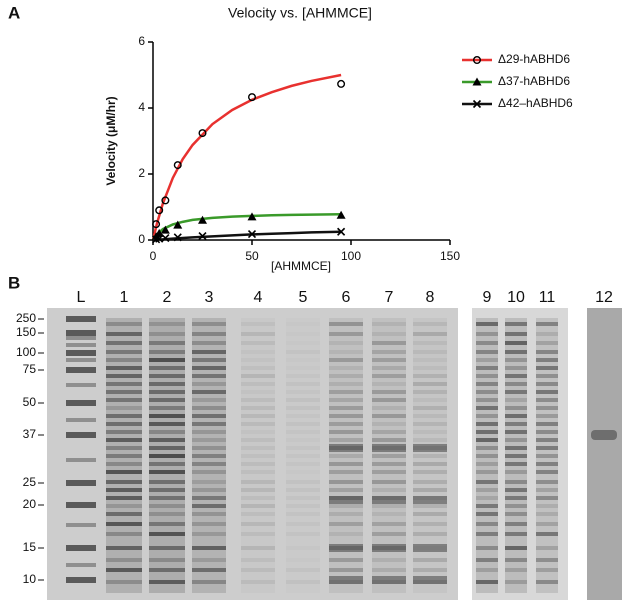 This screenshot has width=625, height=611. Describe the element at coordinates (30, 402) in the screenshot. I see `marker-label: 50` at that location.